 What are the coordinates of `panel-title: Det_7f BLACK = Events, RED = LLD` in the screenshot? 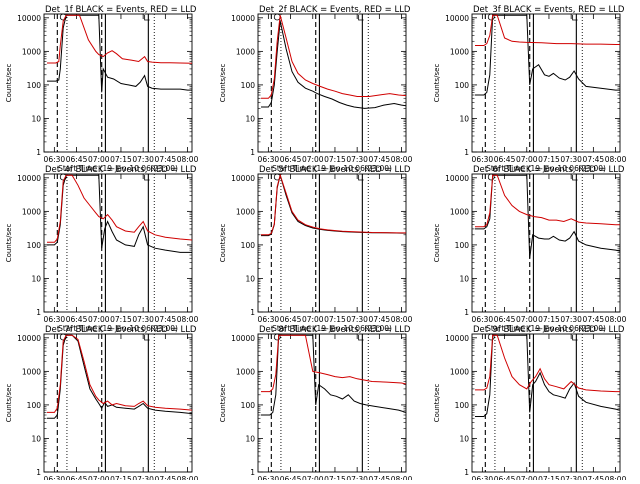 It's located at (121, 330).